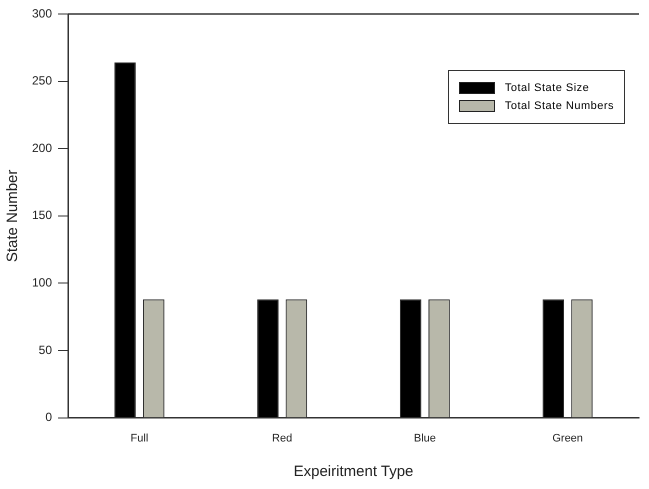  Describe the element at coordinates (559, 106) in the screenshot. I see `legend-label: Total State Numbers` at that location.